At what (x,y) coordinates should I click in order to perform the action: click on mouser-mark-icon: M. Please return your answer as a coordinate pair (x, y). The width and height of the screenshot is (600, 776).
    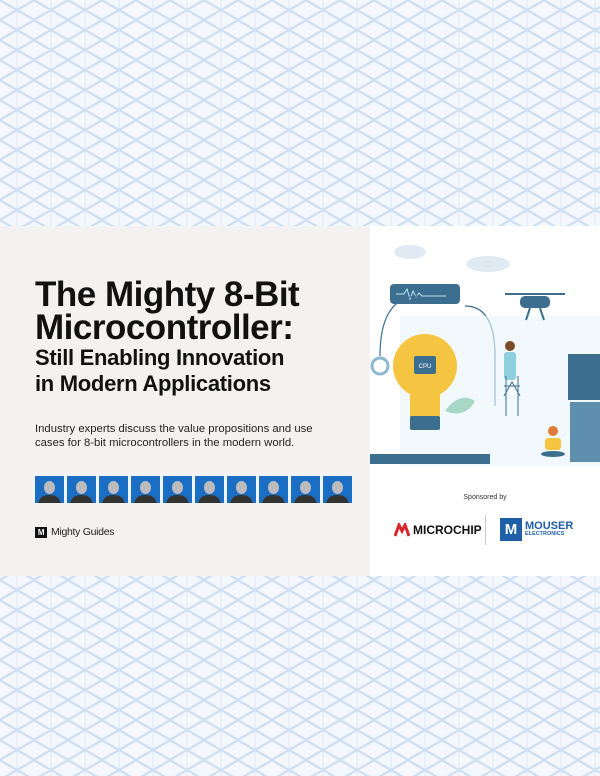
    Looking at the image, I should click on (511, 529).